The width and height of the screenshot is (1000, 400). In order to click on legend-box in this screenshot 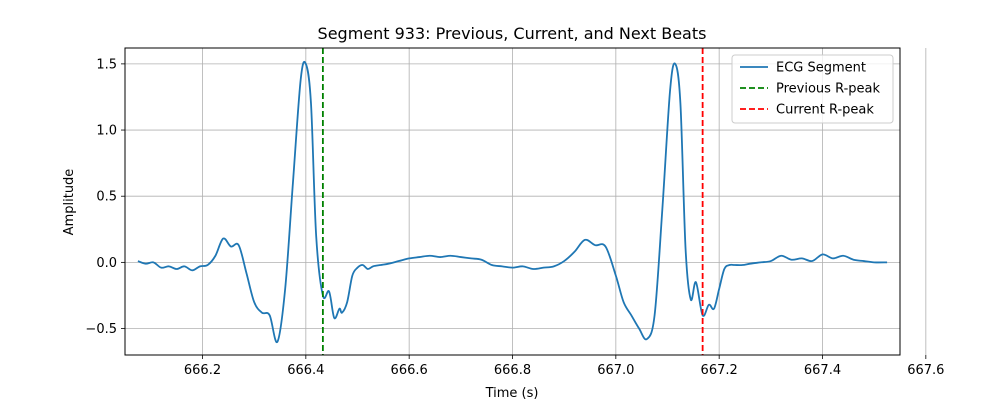, I will do `click(812, 89)`.